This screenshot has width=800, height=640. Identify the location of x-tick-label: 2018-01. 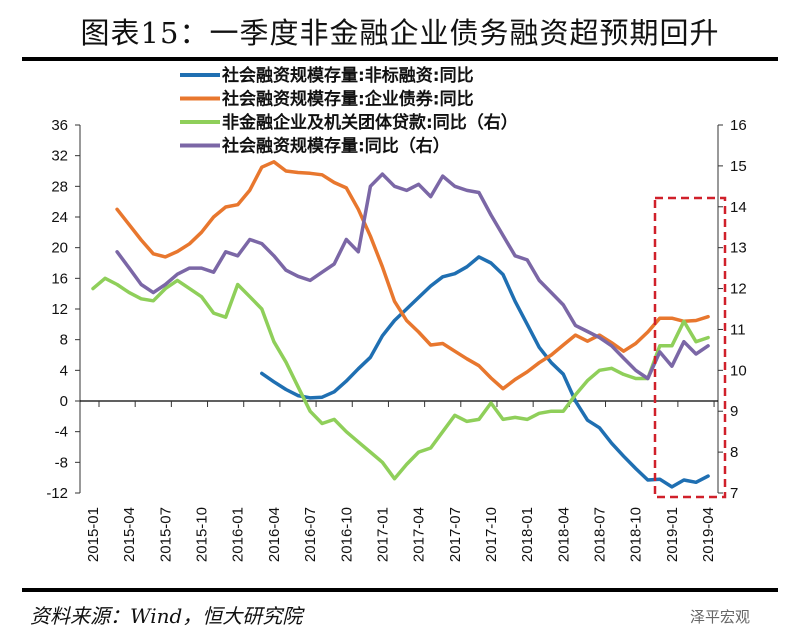
(527, 534).